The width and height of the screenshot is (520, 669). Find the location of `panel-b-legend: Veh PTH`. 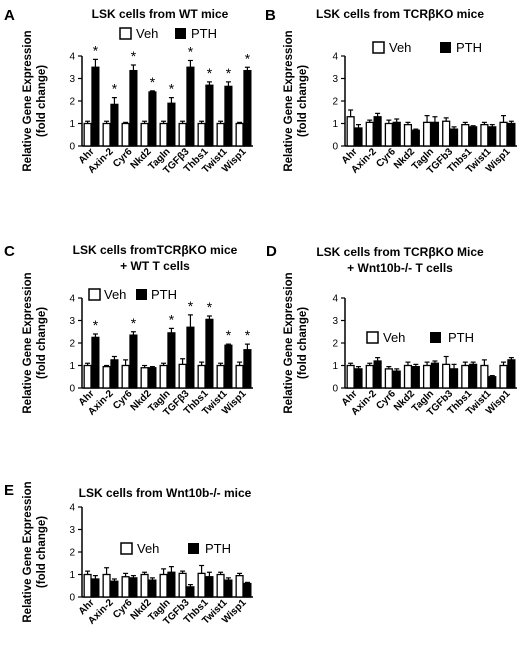

panel-b-legend: Veh PTH is located at coordinates (427, 47).